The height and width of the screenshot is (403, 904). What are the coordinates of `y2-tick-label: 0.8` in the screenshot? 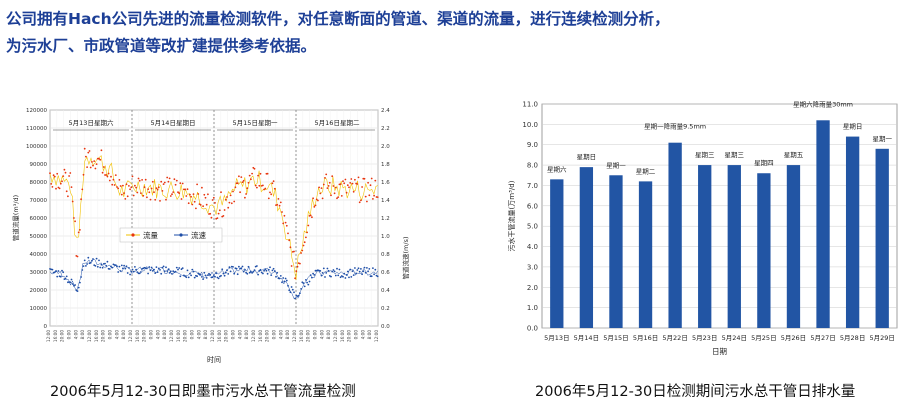 It's located at (385, 255).